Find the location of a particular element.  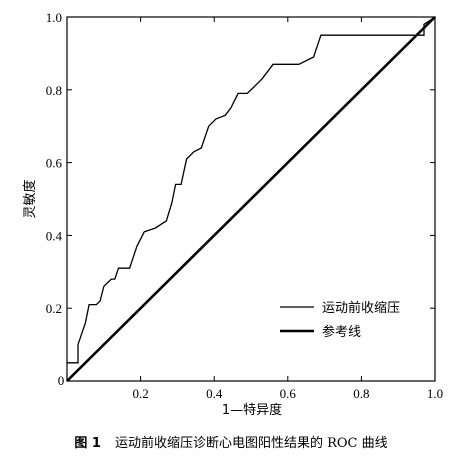

y-tick-label: 1.0 is located at coordinates (54, 17).